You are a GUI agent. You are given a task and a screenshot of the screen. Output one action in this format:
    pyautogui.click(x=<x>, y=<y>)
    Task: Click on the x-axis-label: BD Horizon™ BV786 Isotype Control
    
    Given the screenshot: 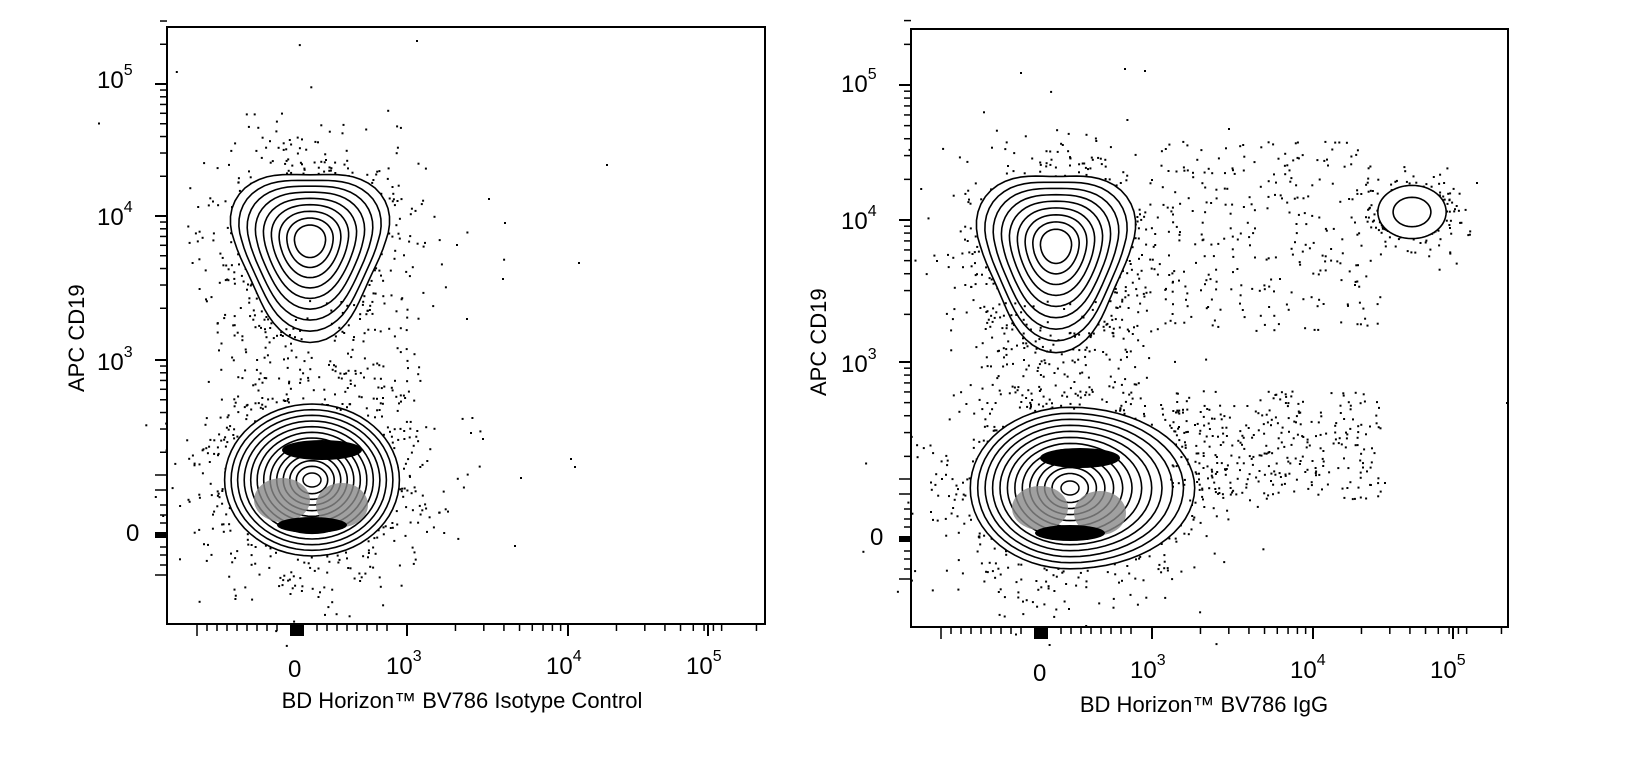 What is the action you would take?
    pyautogui.click(x=462, y=700)
    